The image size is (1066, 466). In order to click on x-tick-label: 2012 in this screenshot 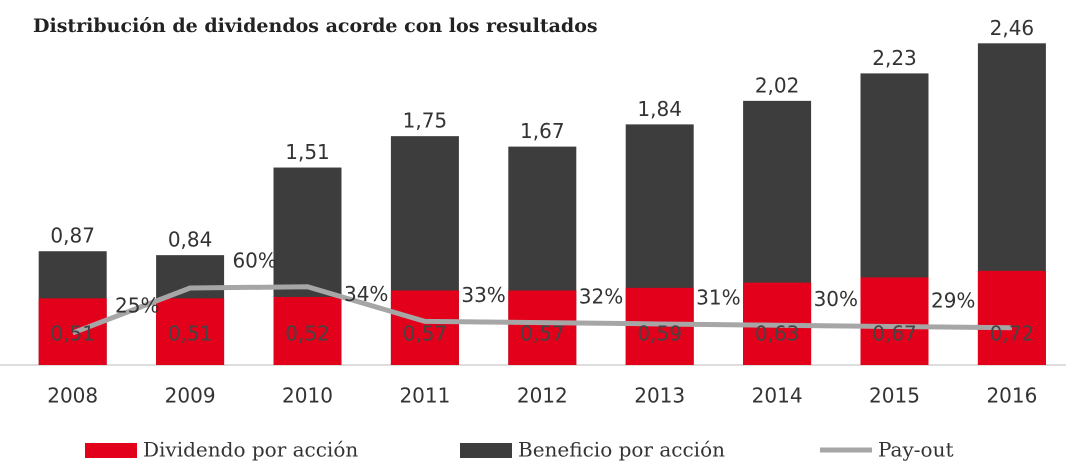, I will do `click(542, 396)`.